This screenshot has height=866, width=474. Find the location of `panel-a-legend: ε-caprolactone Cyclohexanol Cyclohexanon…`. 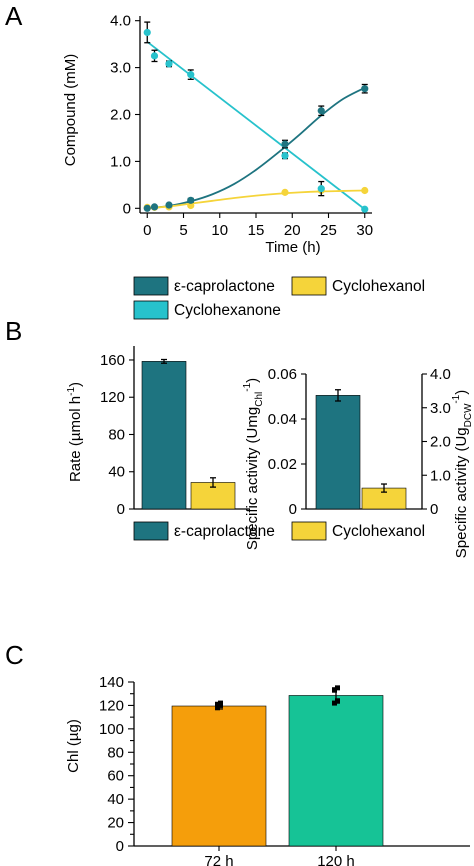

panel-a-legend: ε-caprolactone Cyclohexanol Cyclohexanon… is located at coordinates (279, 298).